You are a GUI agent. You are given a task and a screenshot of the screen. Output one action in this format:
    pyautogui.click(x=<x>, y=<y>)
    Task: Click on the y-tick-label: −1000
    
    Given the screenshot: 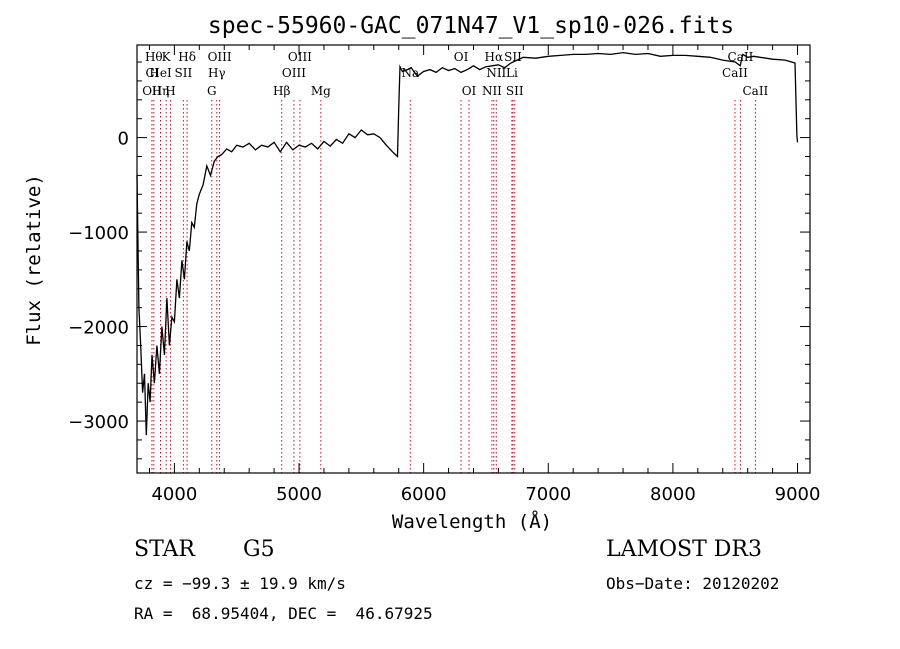 What is the action you would take?
    pyautogui.click(x=98, y=233)
    